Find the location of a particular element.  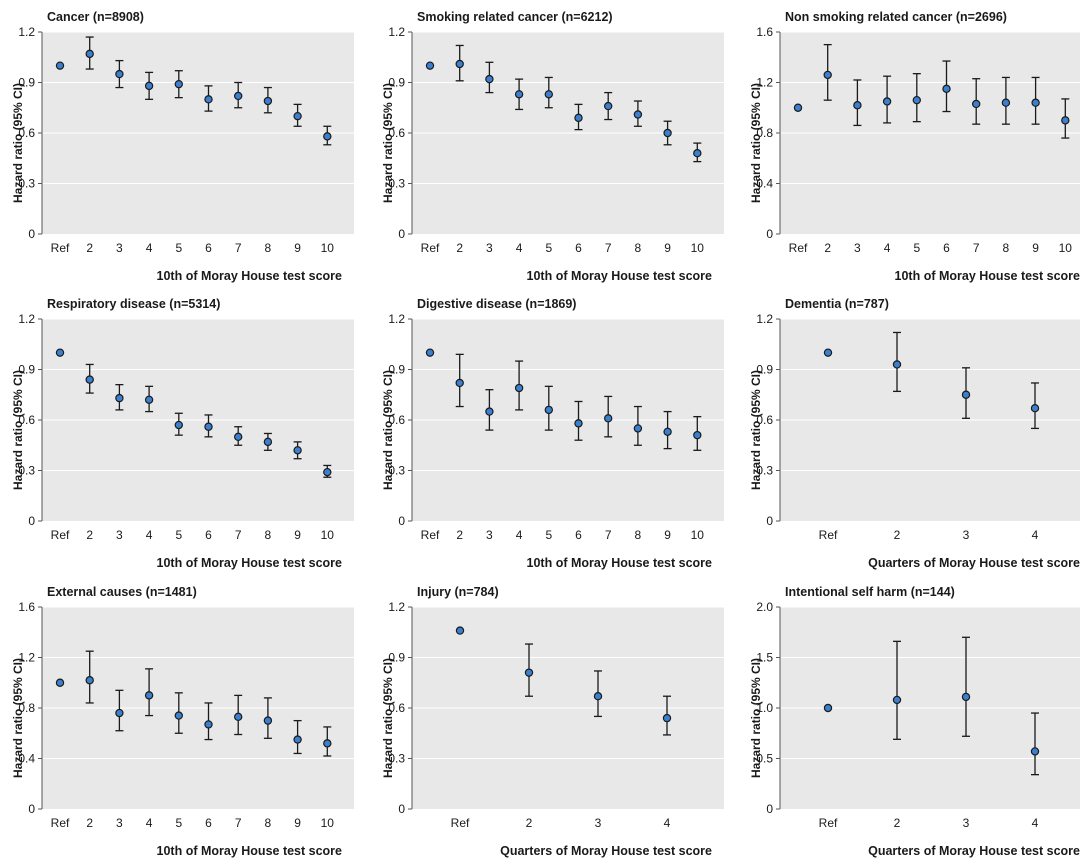

chart-title: Digestive disease (n=1869) is located at coordinates (497, 304).